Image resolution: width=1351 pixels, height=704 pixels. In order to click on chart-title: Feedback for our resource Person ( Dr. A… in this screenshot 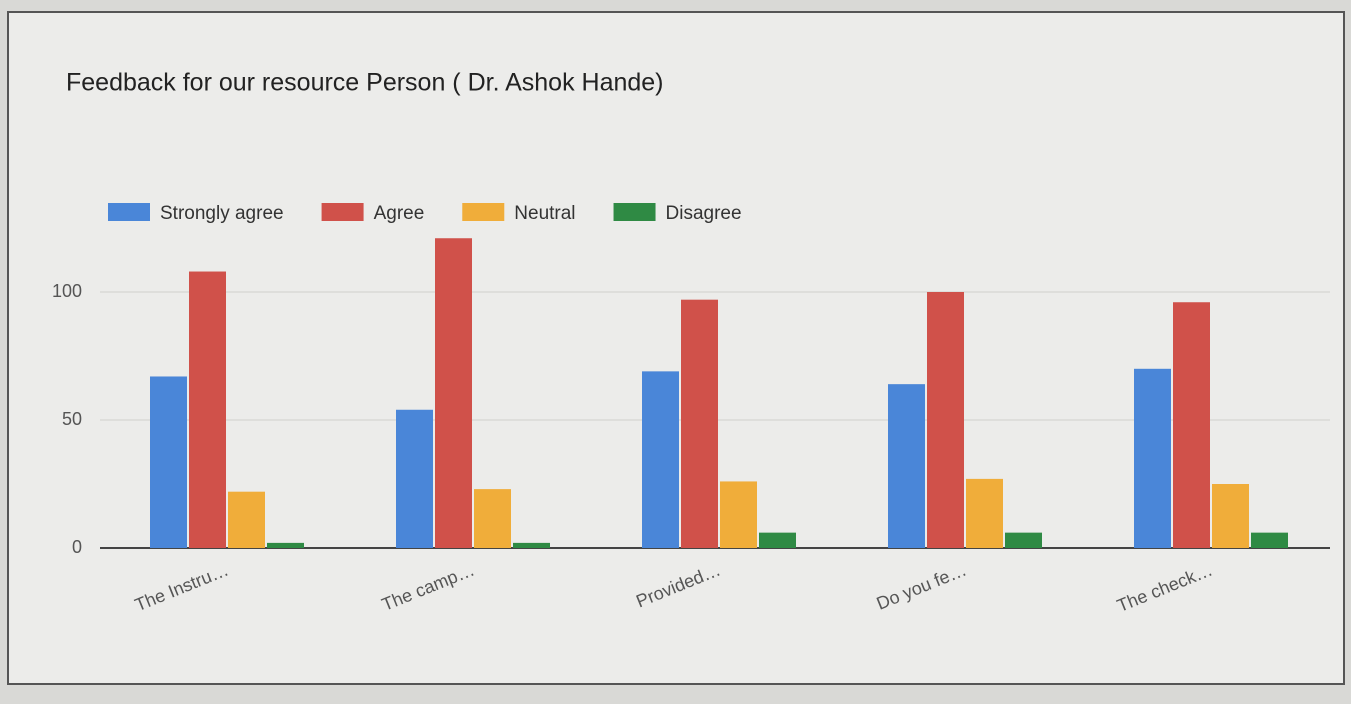, I will do `click(365, 83)`.